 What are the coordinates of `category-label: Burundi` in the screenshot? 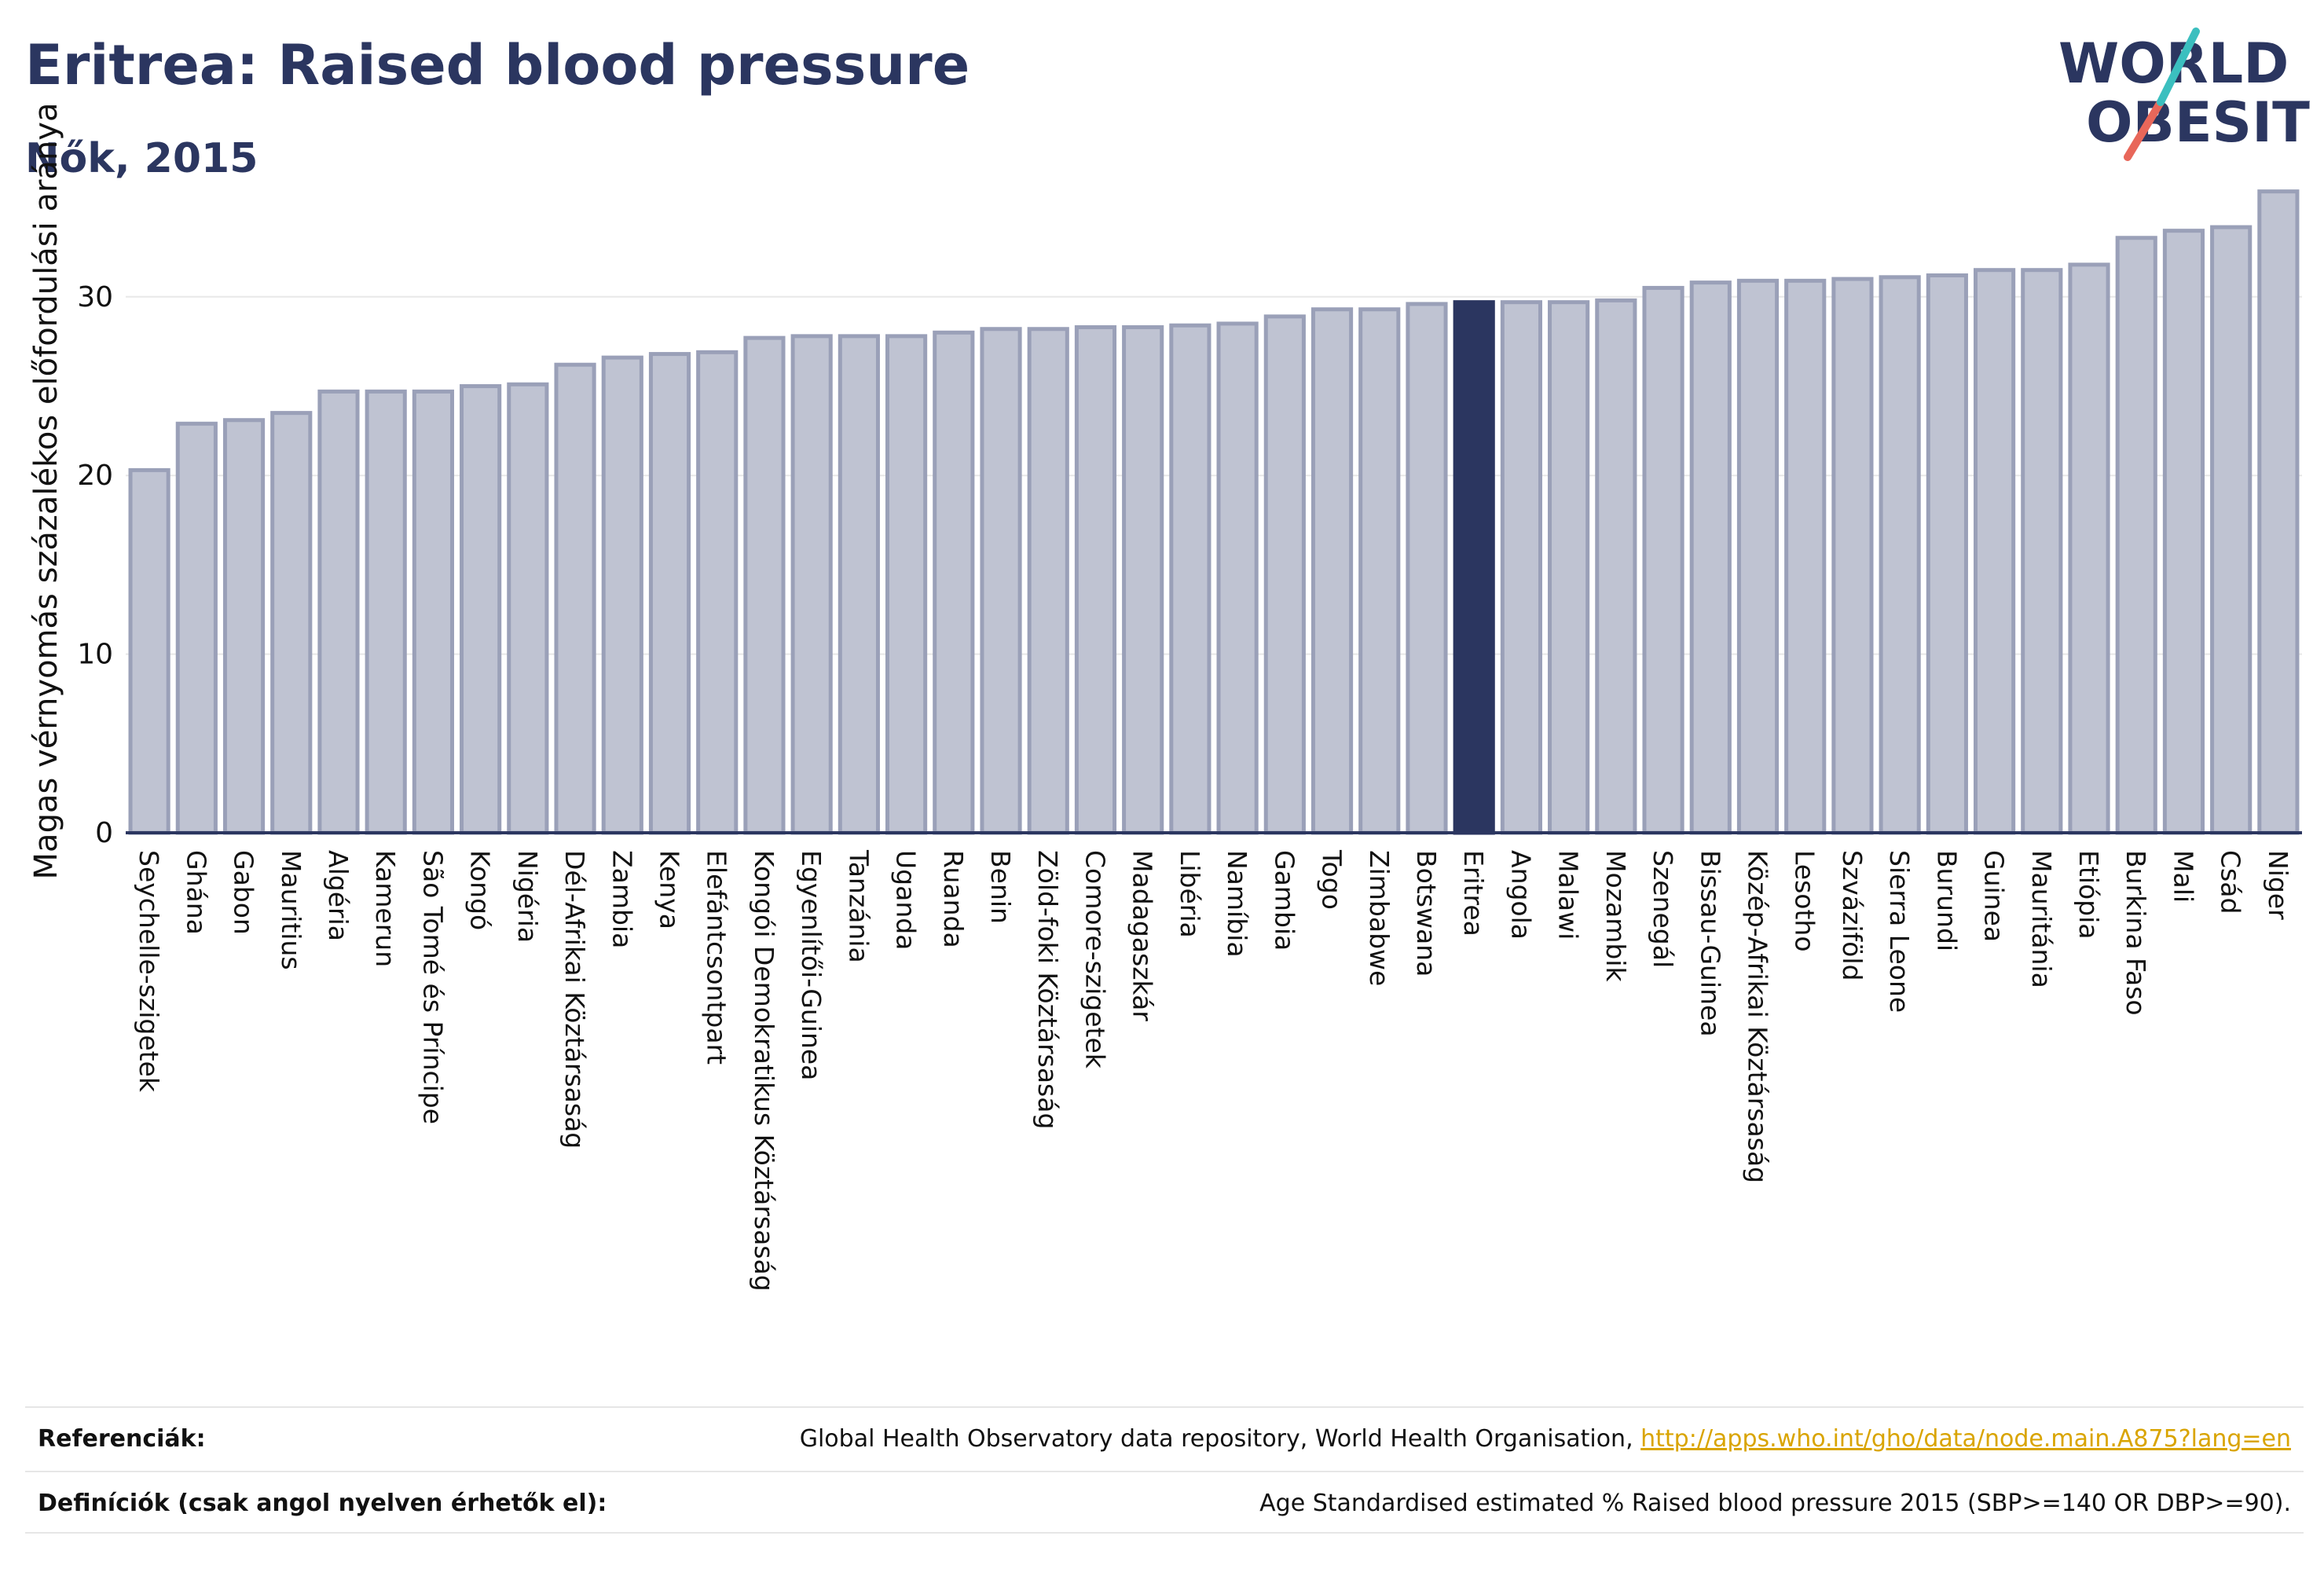 It's located at (1946, 900).